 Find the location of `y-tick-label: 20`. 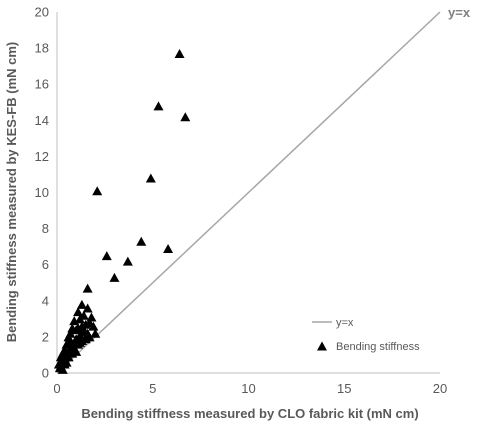

y-tick-label: 20 is located at coordinates (42, 12).